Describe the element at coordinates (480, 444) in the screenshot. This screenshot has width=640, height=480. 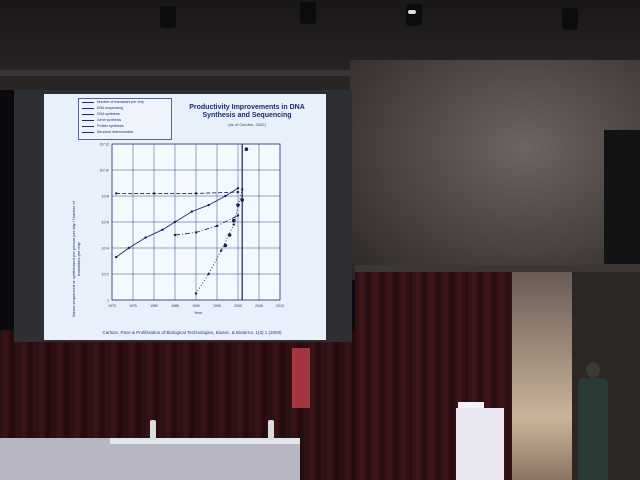
I see `podium` at that location.